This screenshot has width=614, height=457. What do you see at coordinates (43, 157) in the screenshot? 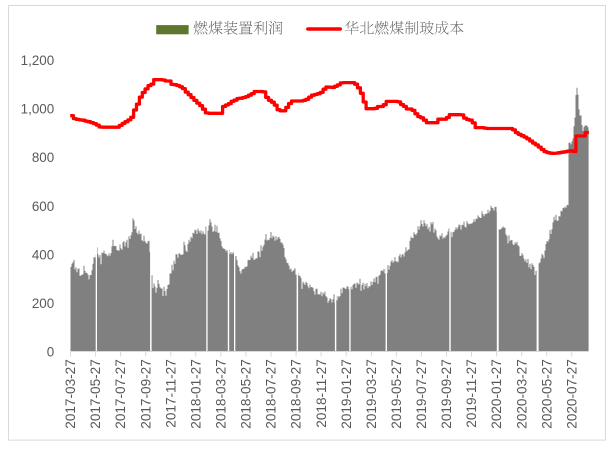
I see `svg-text: 800` at bounding box center [43, 157].